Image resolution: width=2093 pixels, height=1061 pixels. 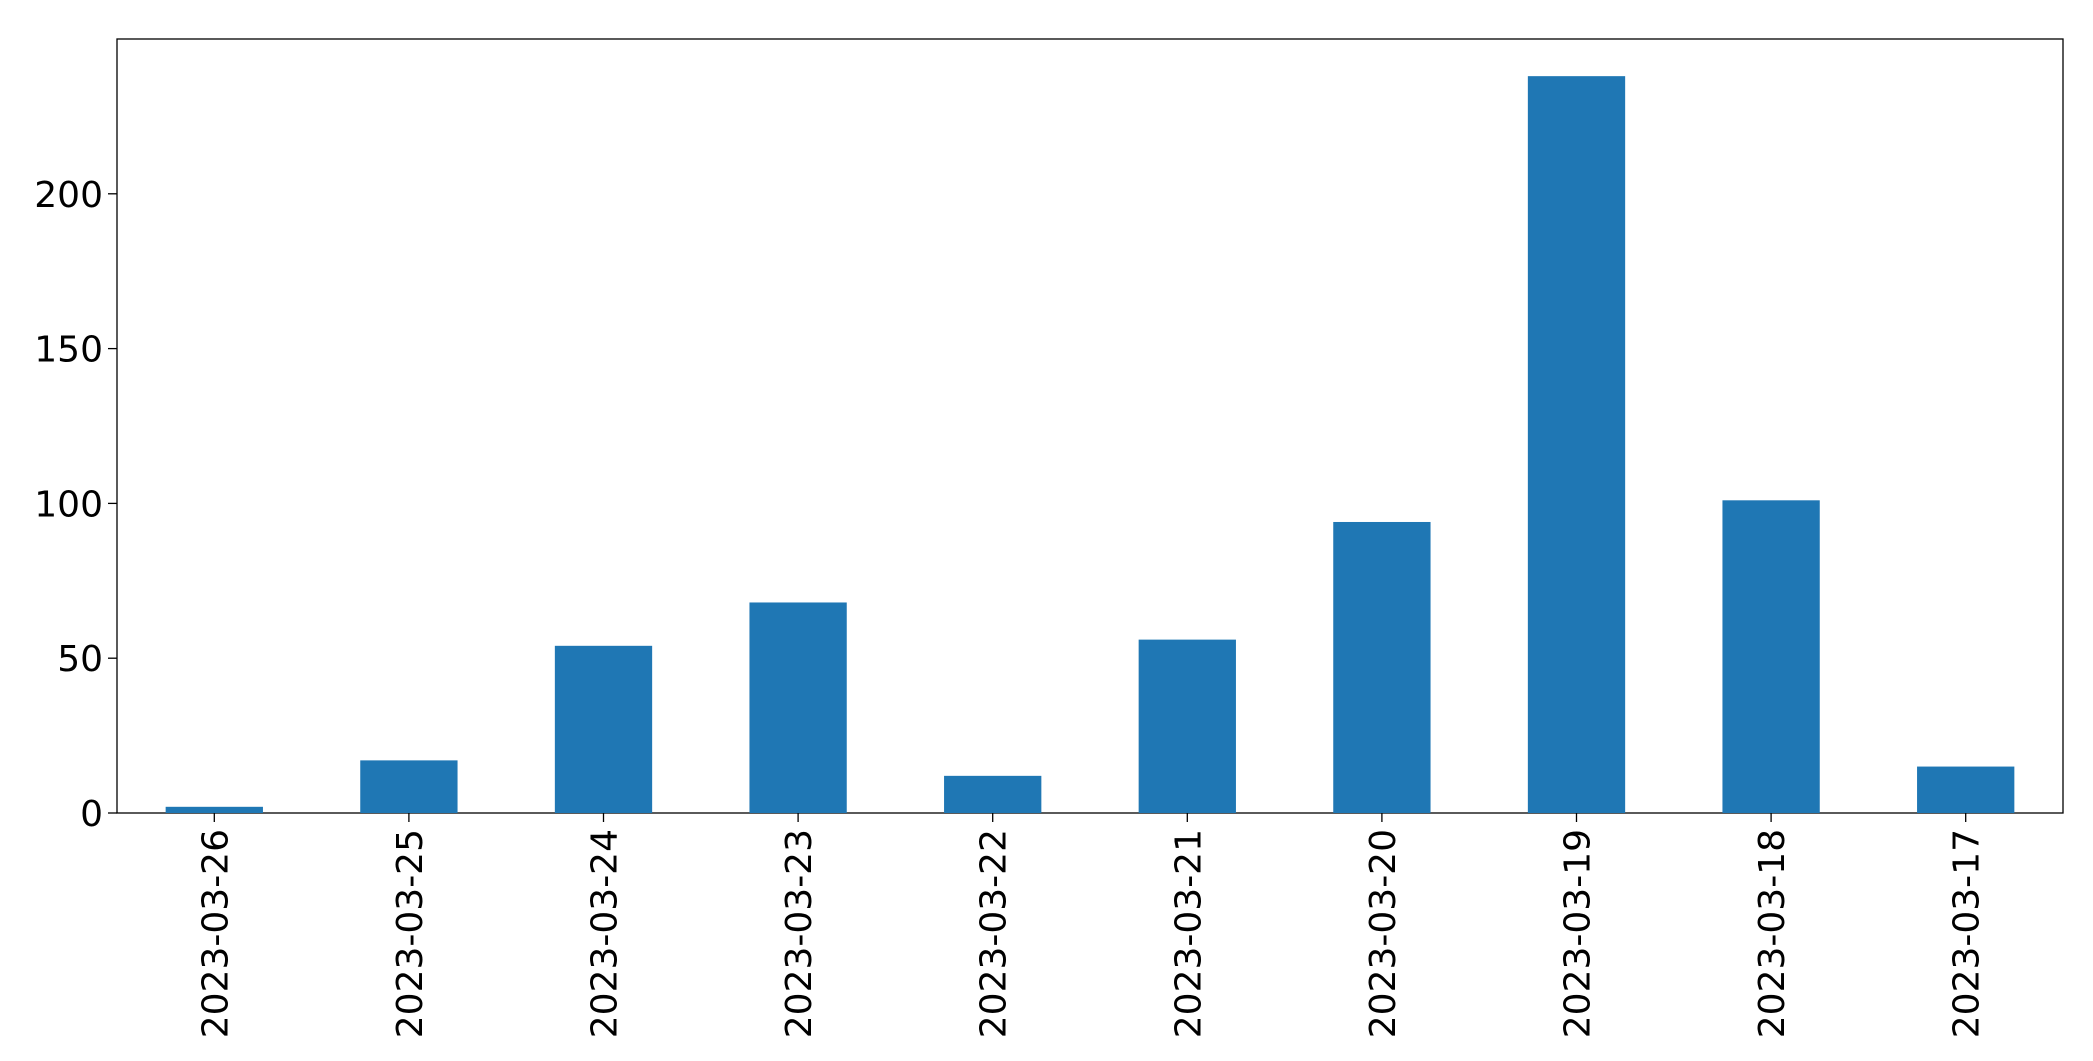 What do you see at coordinates (68, 504) in the screenshot?
I see `y-tick-label: 100` at bounding box center [68, 504].